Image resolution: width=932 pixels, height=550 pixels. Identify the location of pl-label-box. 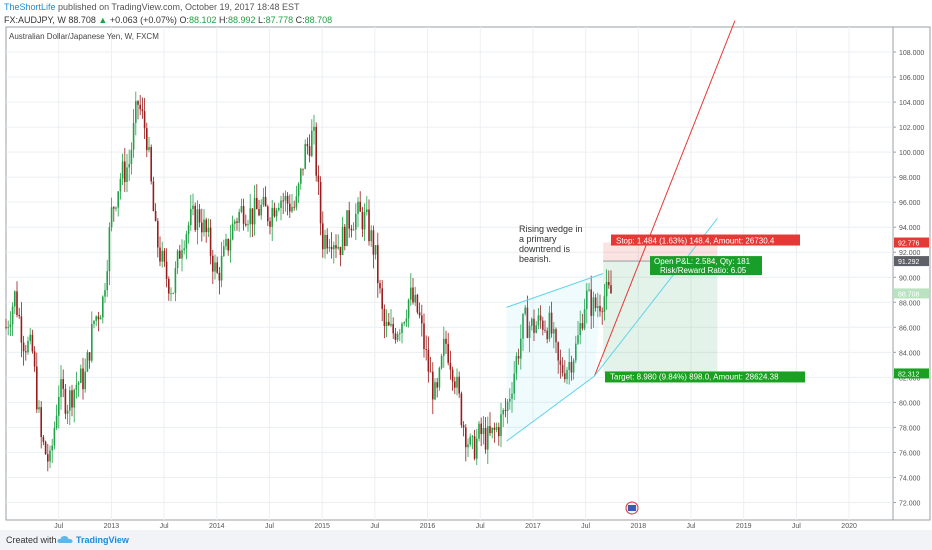
(706, 266).